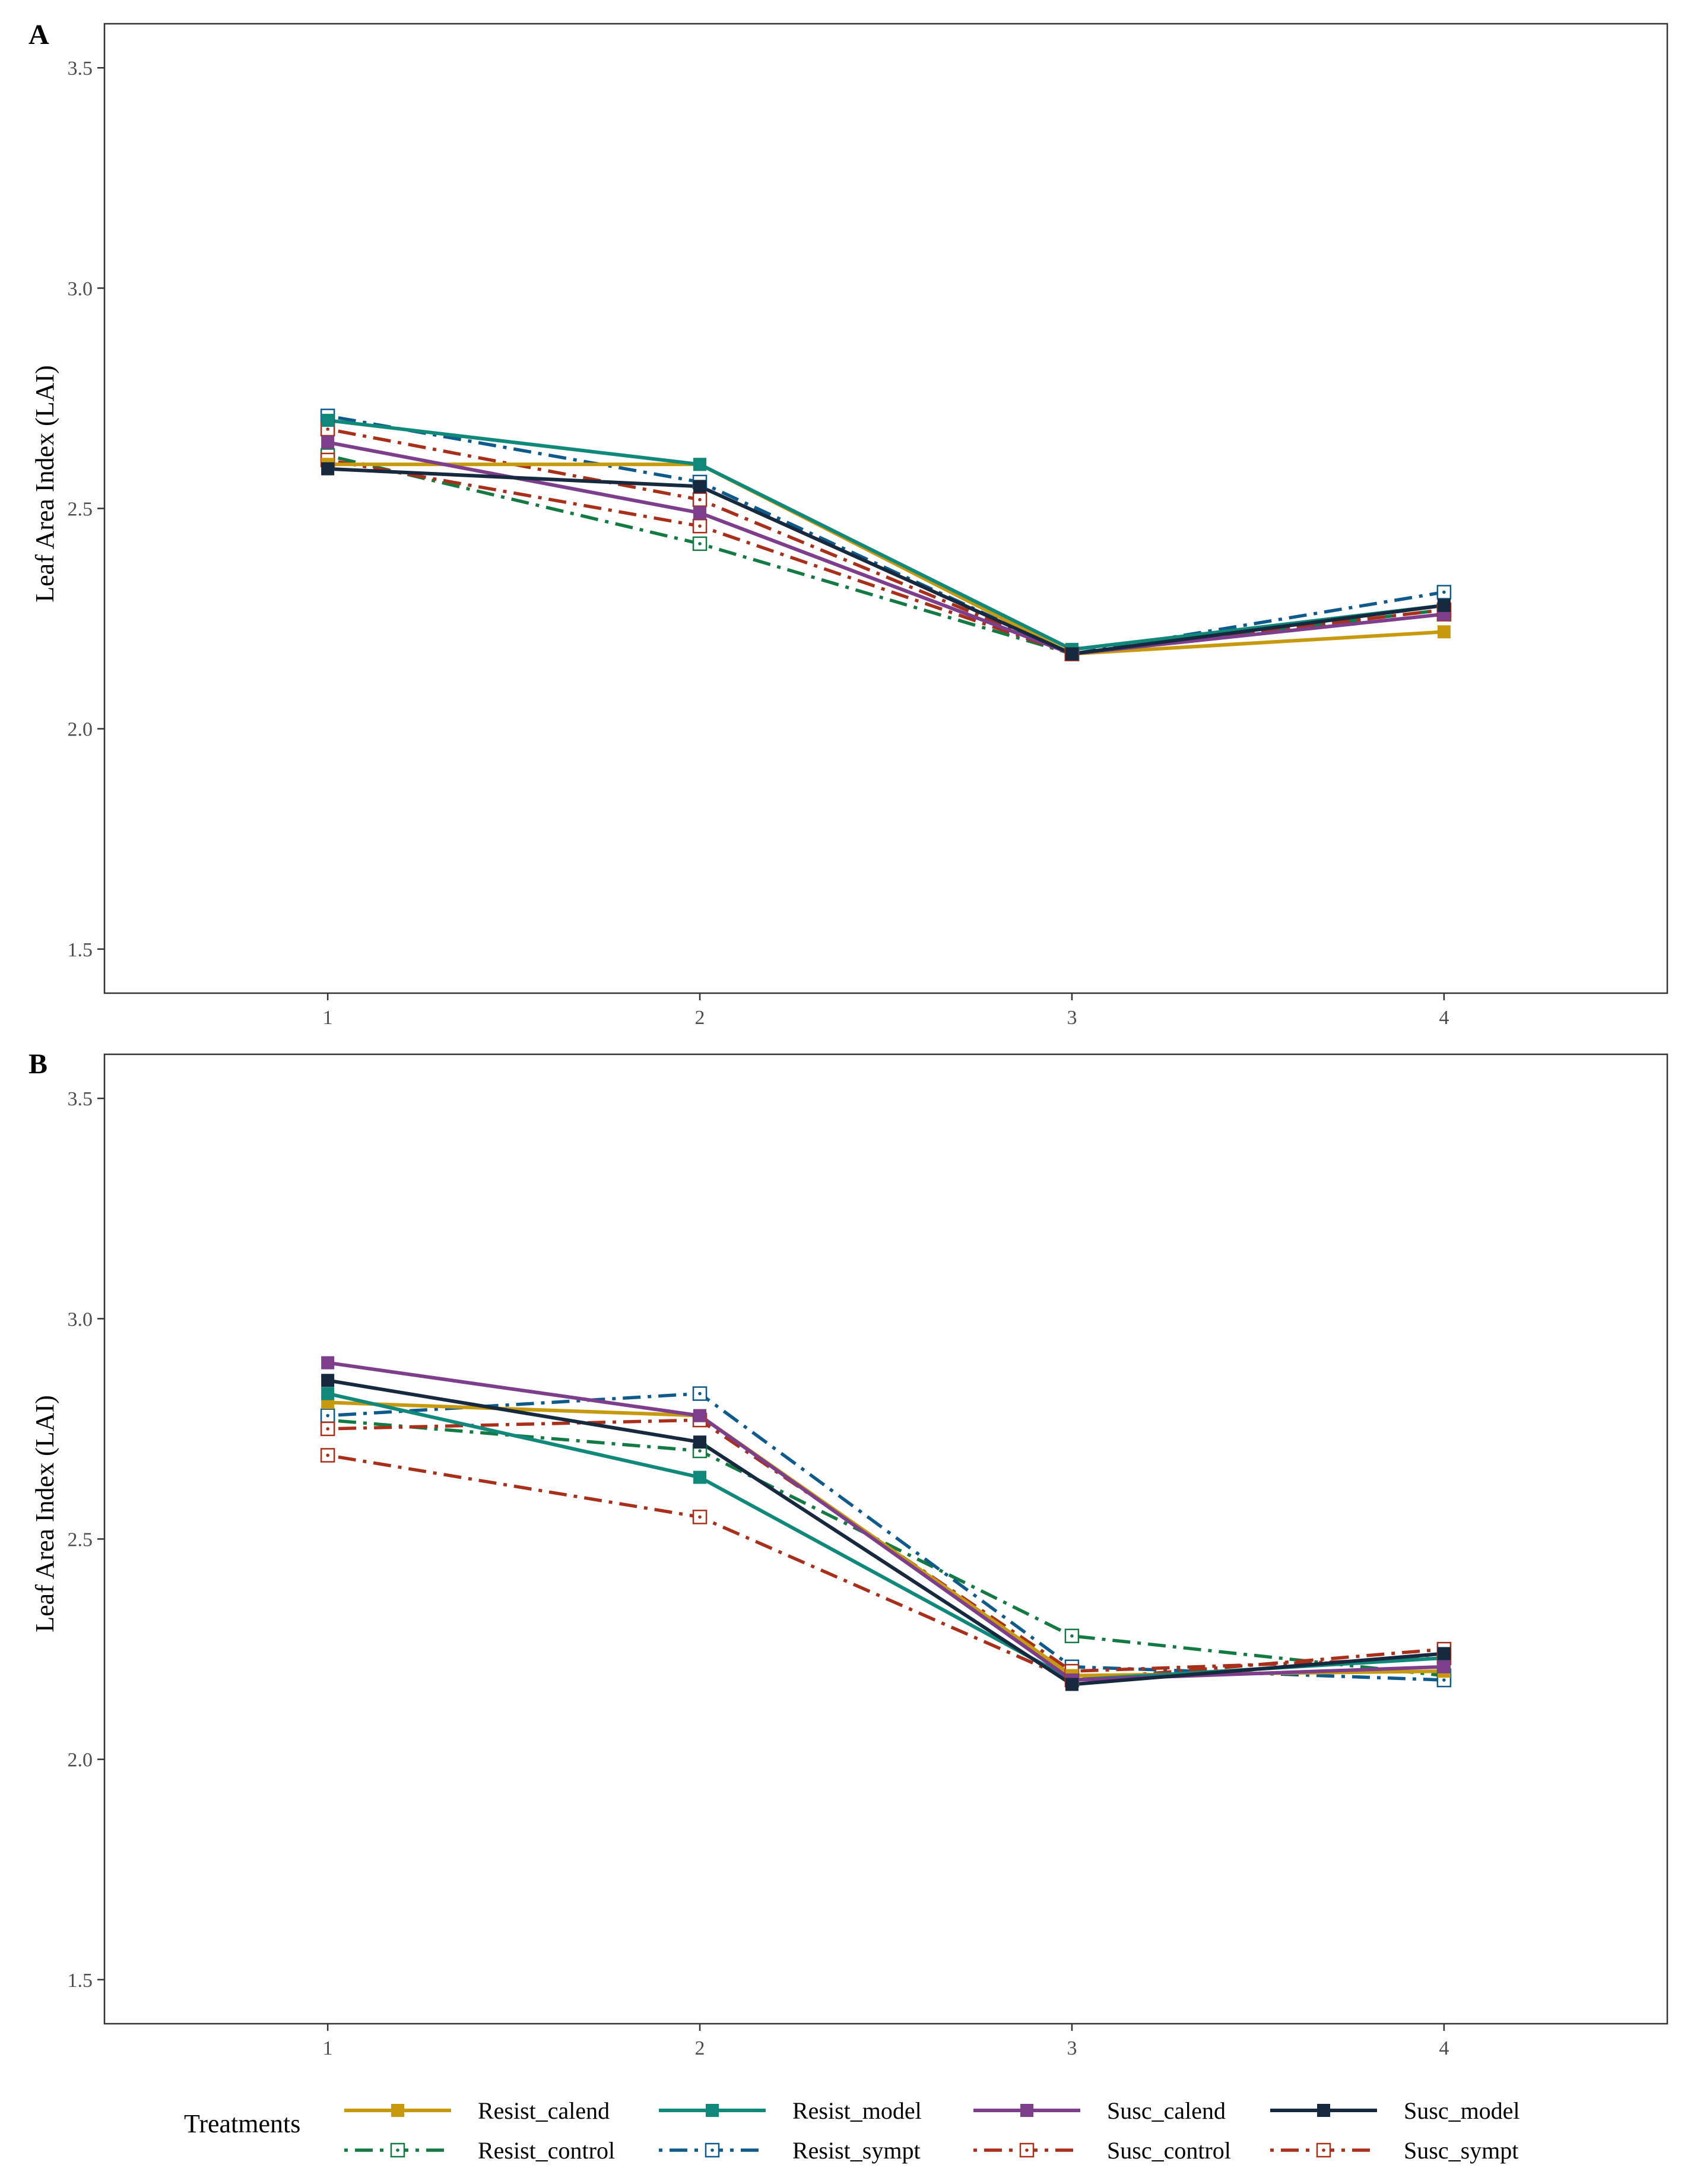 Image resolution: width=1694 pixels, height=2184 pixels. Describe the element at coordinates (328, 2048) in the screenshot. I see `panel-b-x-tick-label: 1` at that location.